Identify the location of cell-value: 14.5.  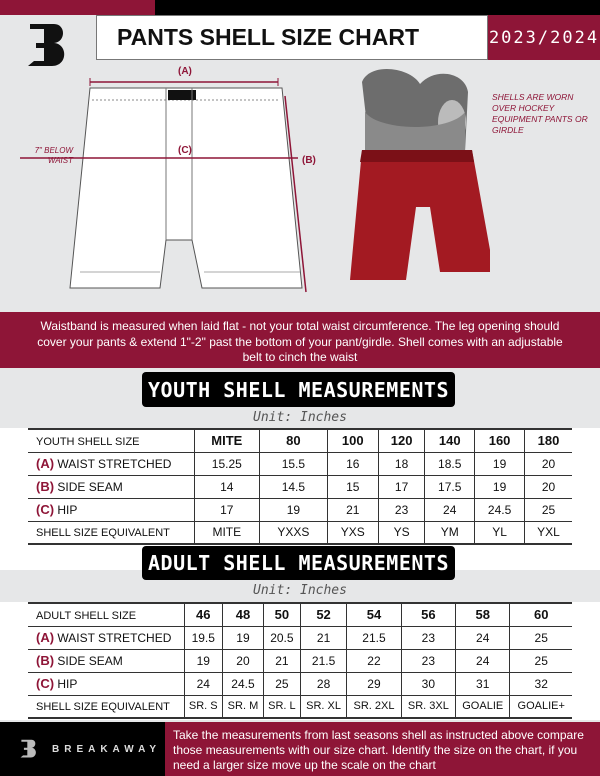
(293, 486).